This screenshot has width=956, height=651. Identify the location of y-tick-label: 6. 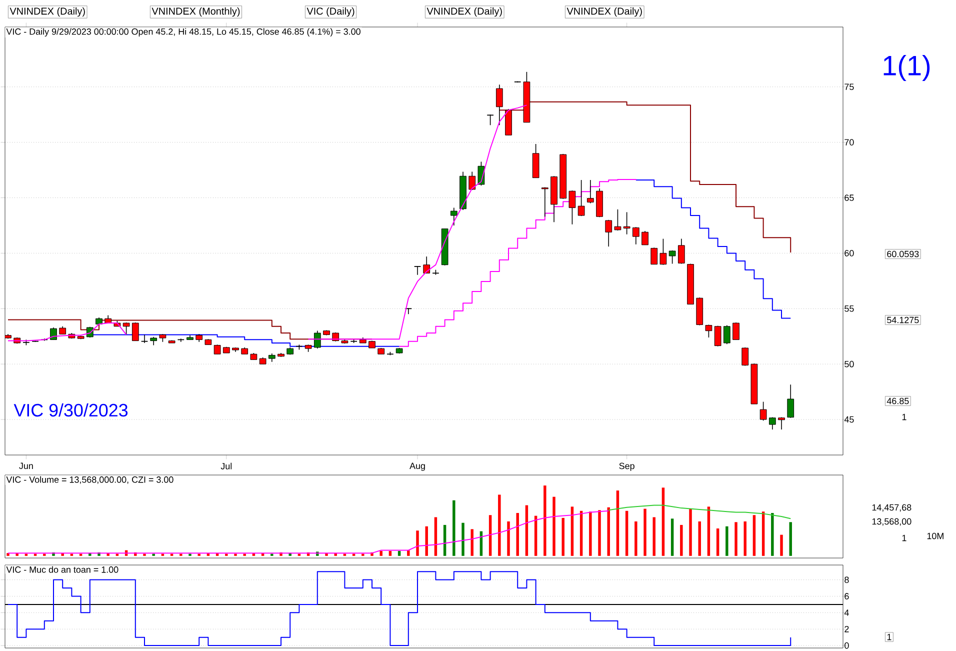
(846, 596).